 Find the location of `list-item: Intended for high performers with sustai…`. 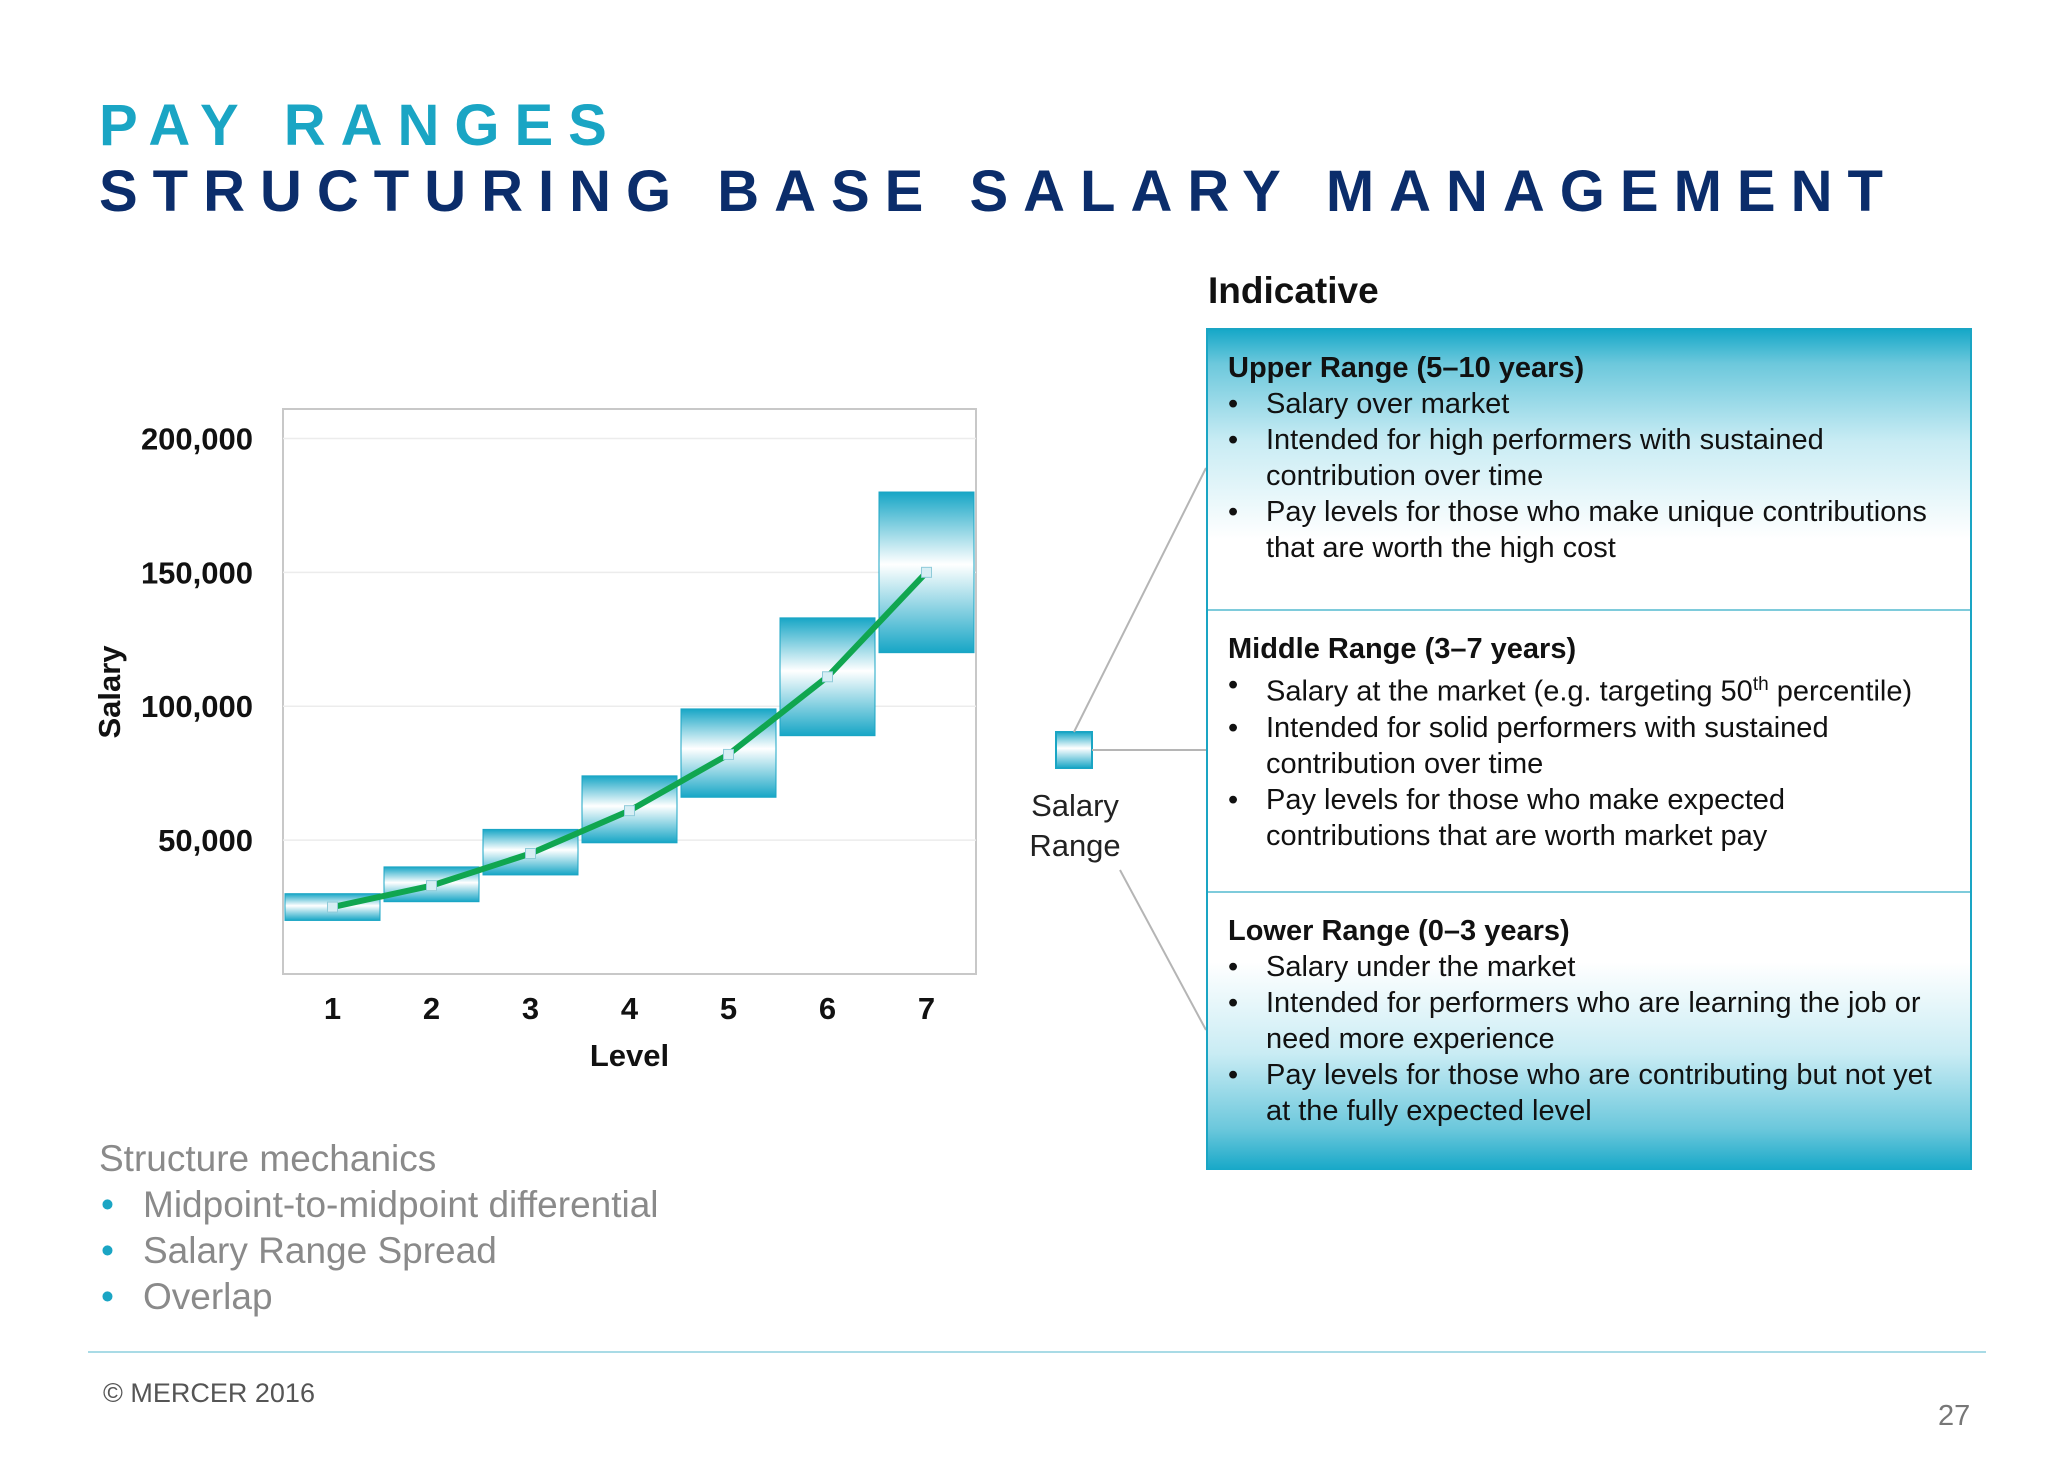

list-item: Intended for high performers with sustai… is located at coordinates (1590, 458).